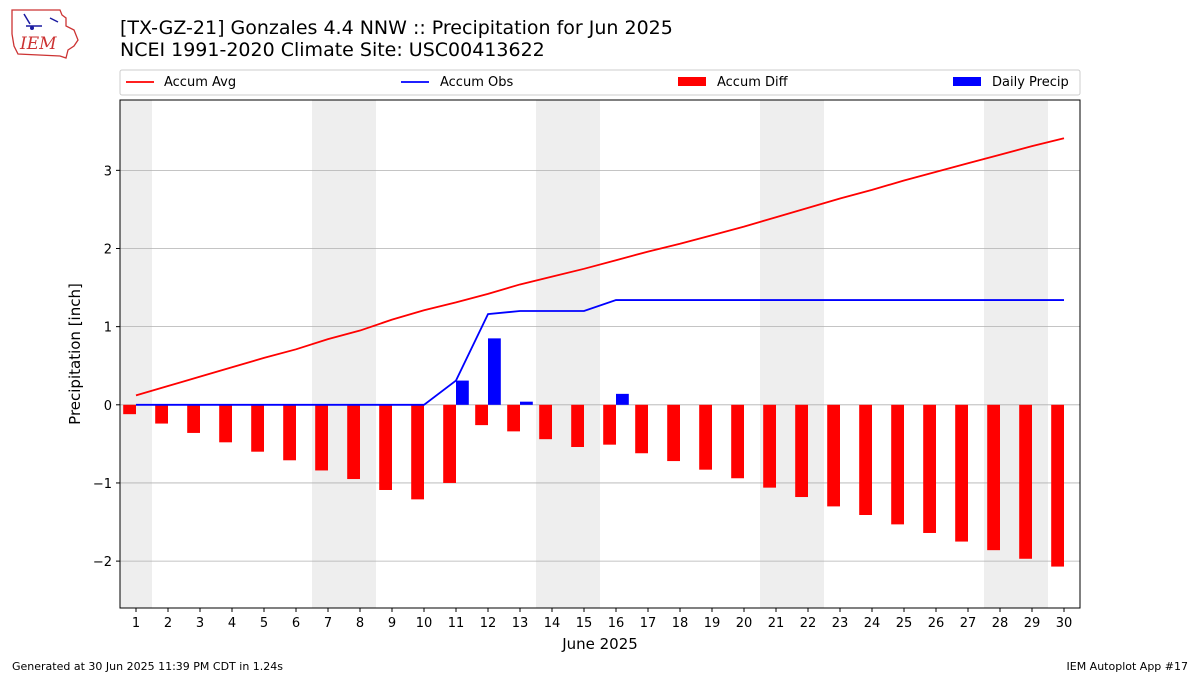 The width and height of the screenshot is (1200, 675). I want to click on xtick-label: 8, so click(360, 623).